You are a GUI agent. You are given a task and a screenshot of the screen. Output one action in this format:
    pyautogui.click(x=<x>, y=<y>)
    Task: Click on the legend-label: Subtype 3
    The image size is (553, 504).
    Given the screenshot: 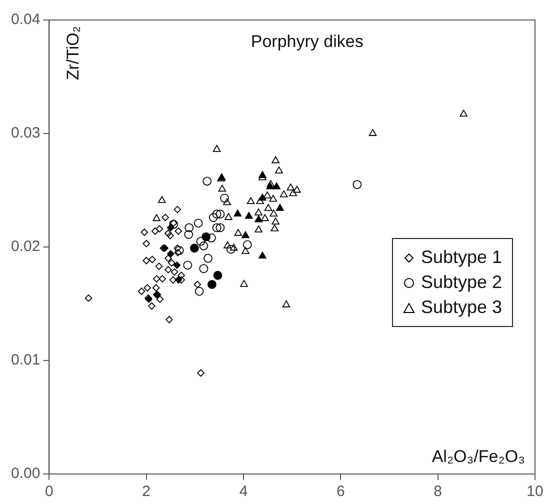 What is the action you would take?
    pyautogui.click(x=461, y=307)
    